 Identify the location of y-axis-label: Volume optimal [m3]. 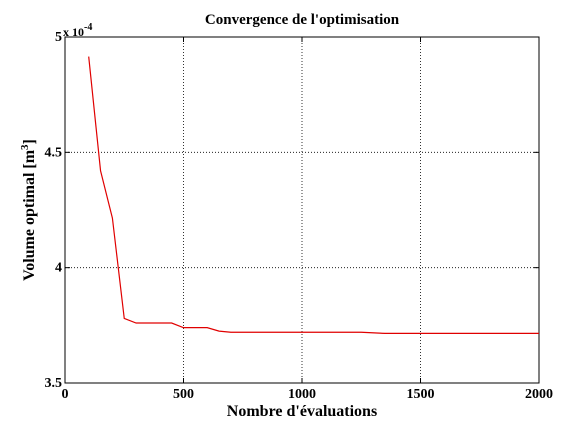
(28, 210).